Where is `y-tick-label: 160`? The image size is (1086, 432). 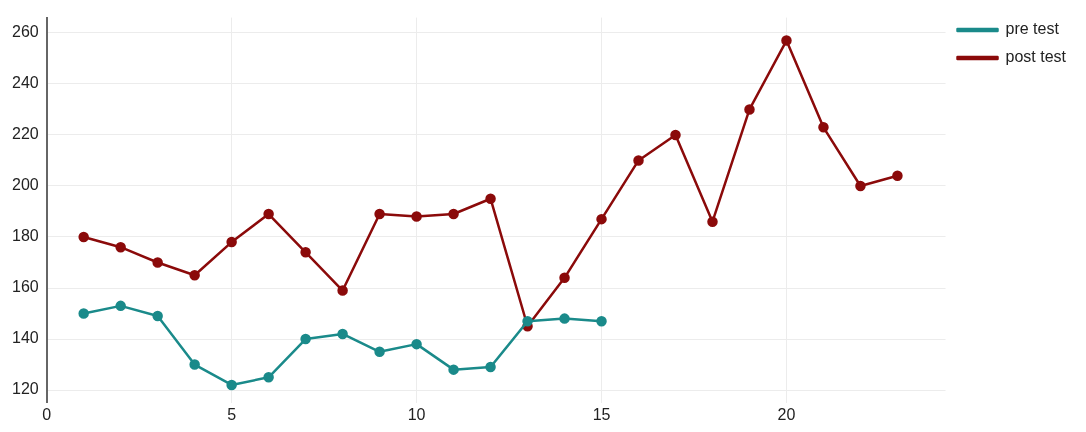
y-tick-label: 160 is located at coordinates (25, 287).